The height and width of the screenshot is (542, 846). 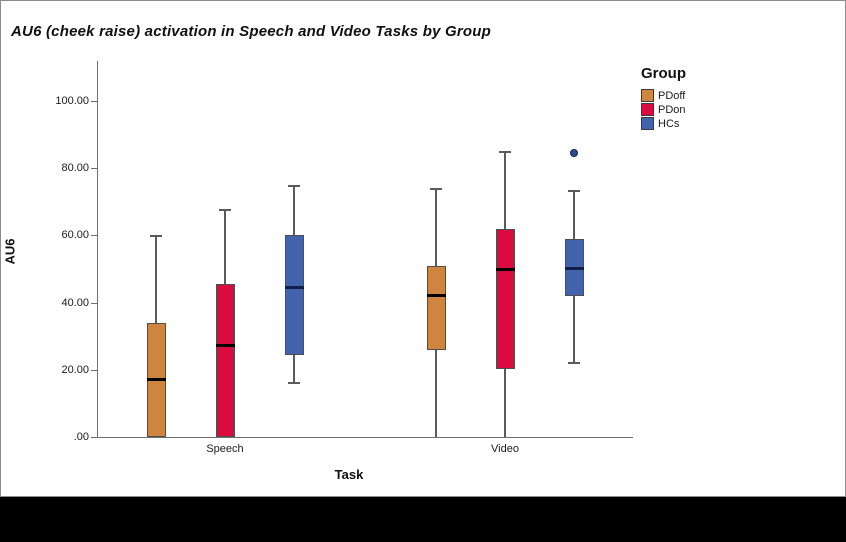 I want to click on outlier-hcs-video, so click(x=574, y=153).